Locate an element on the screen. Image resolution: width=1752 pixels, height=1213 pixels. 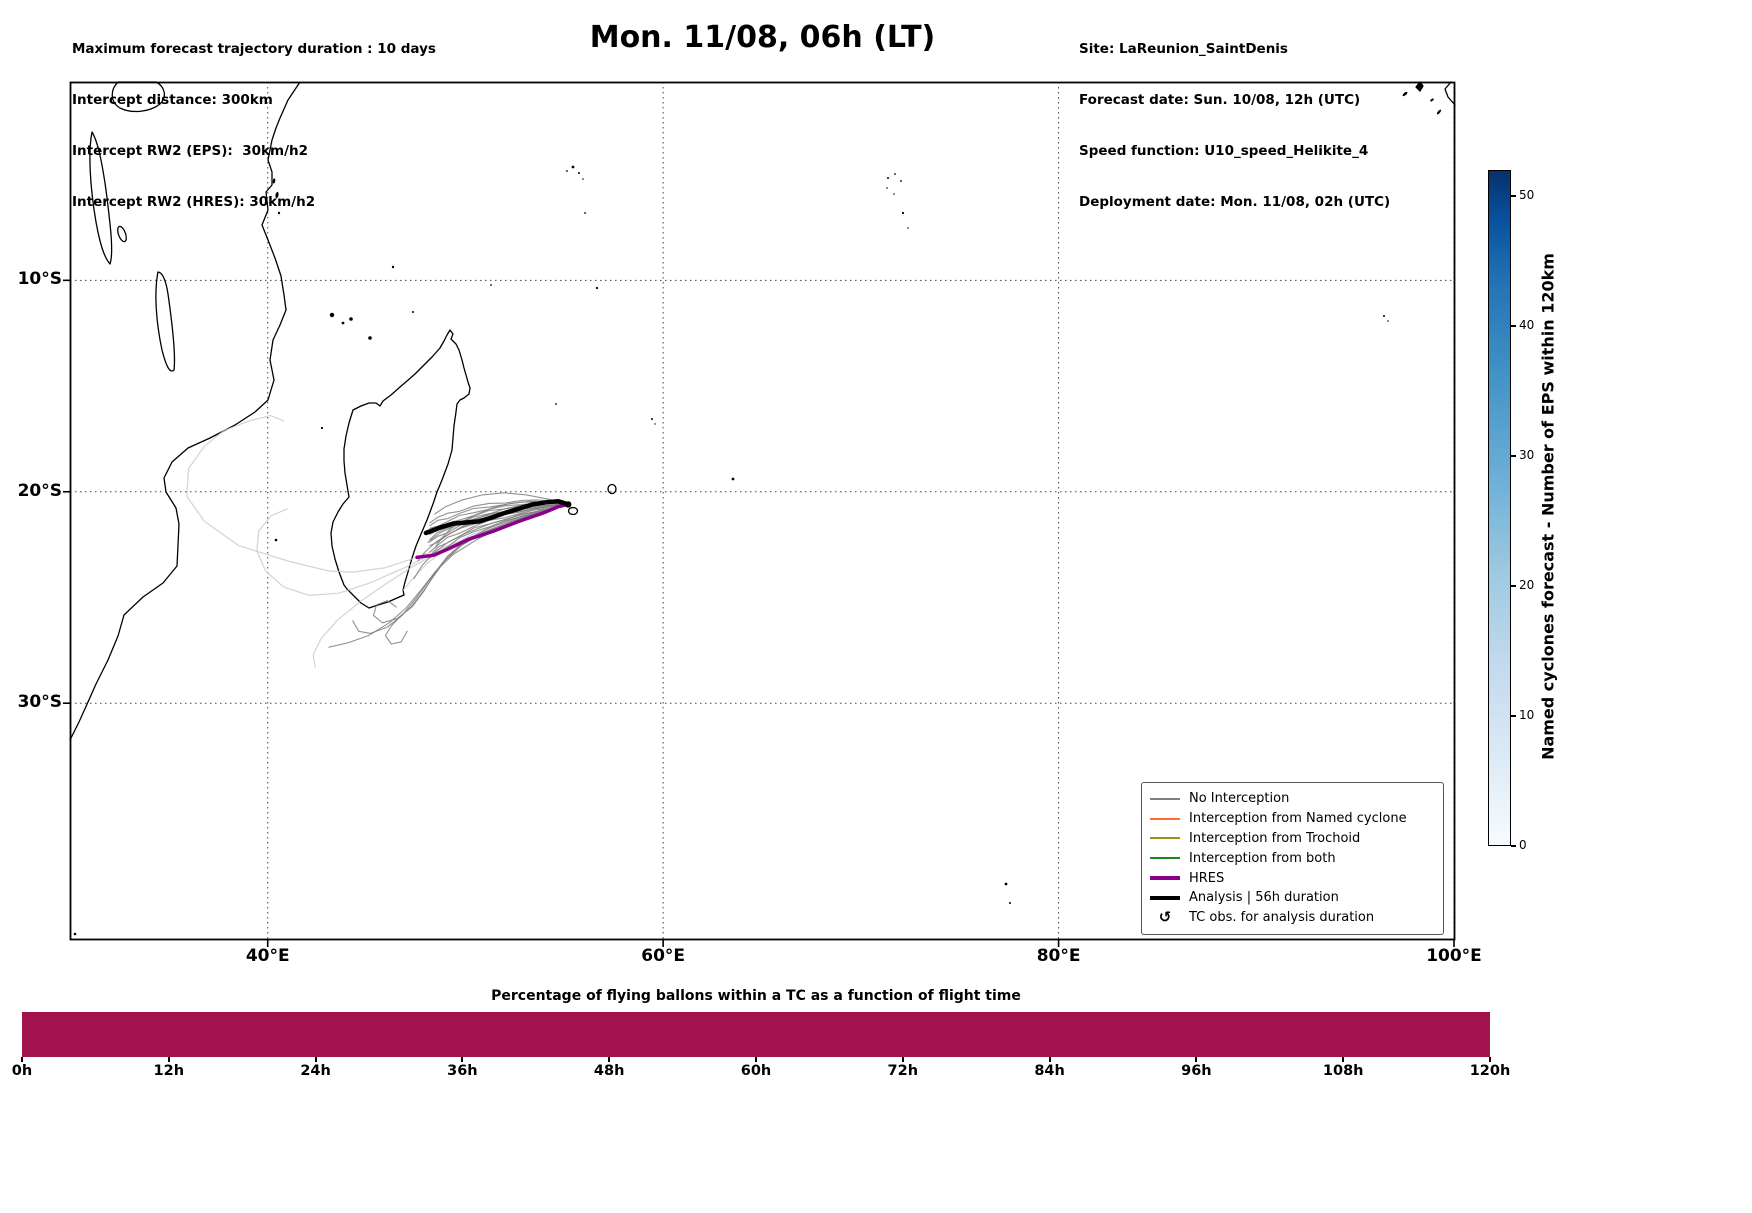
bottom-tick-label: 72h is located at coordinates (903, 1071).